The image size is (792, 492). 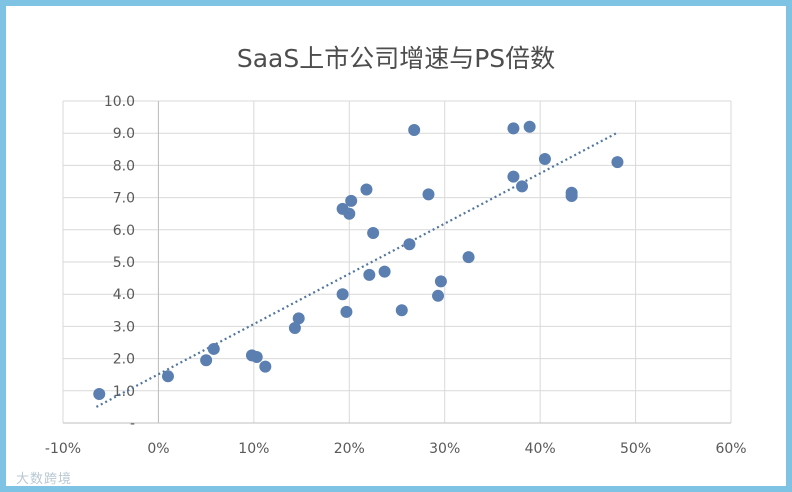 I want to click on x-tick-label: 30%, so click(x=444, y=449).